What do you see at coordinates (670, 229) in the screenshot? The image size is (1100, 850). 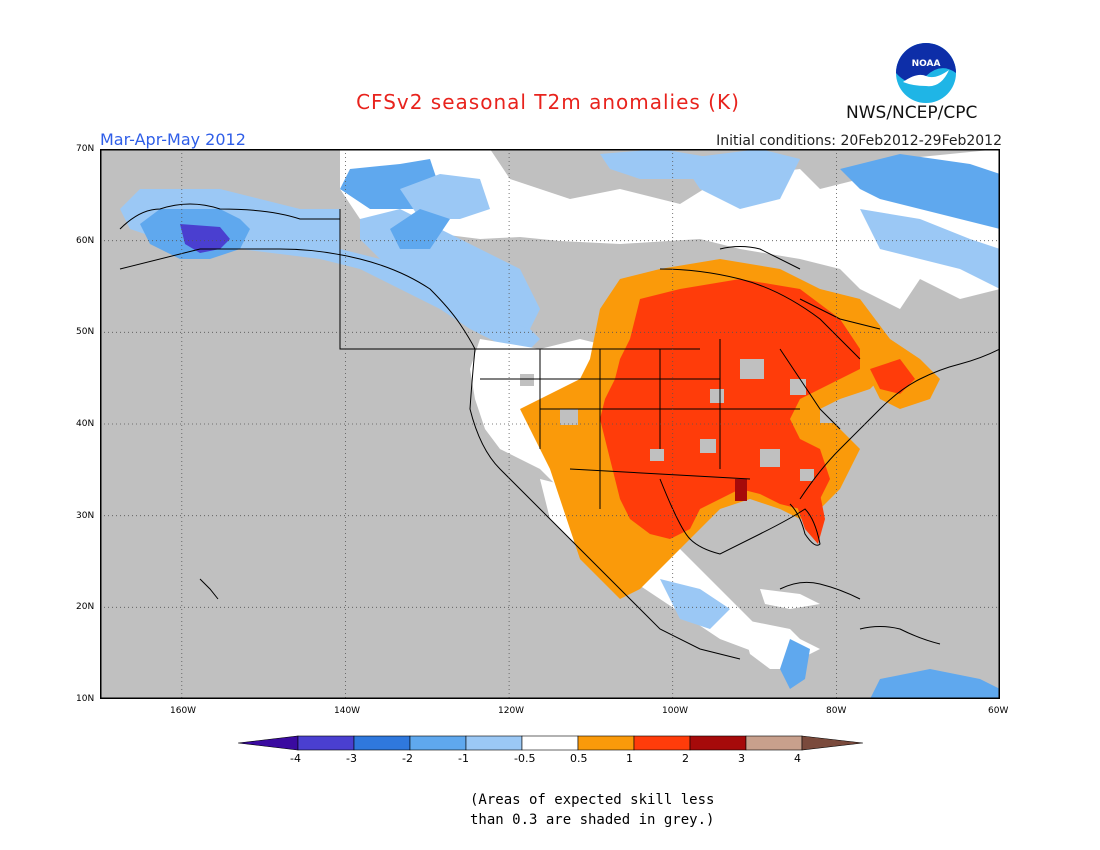 I see `region-canada-north-neutral` at bounding box center [670, 229].